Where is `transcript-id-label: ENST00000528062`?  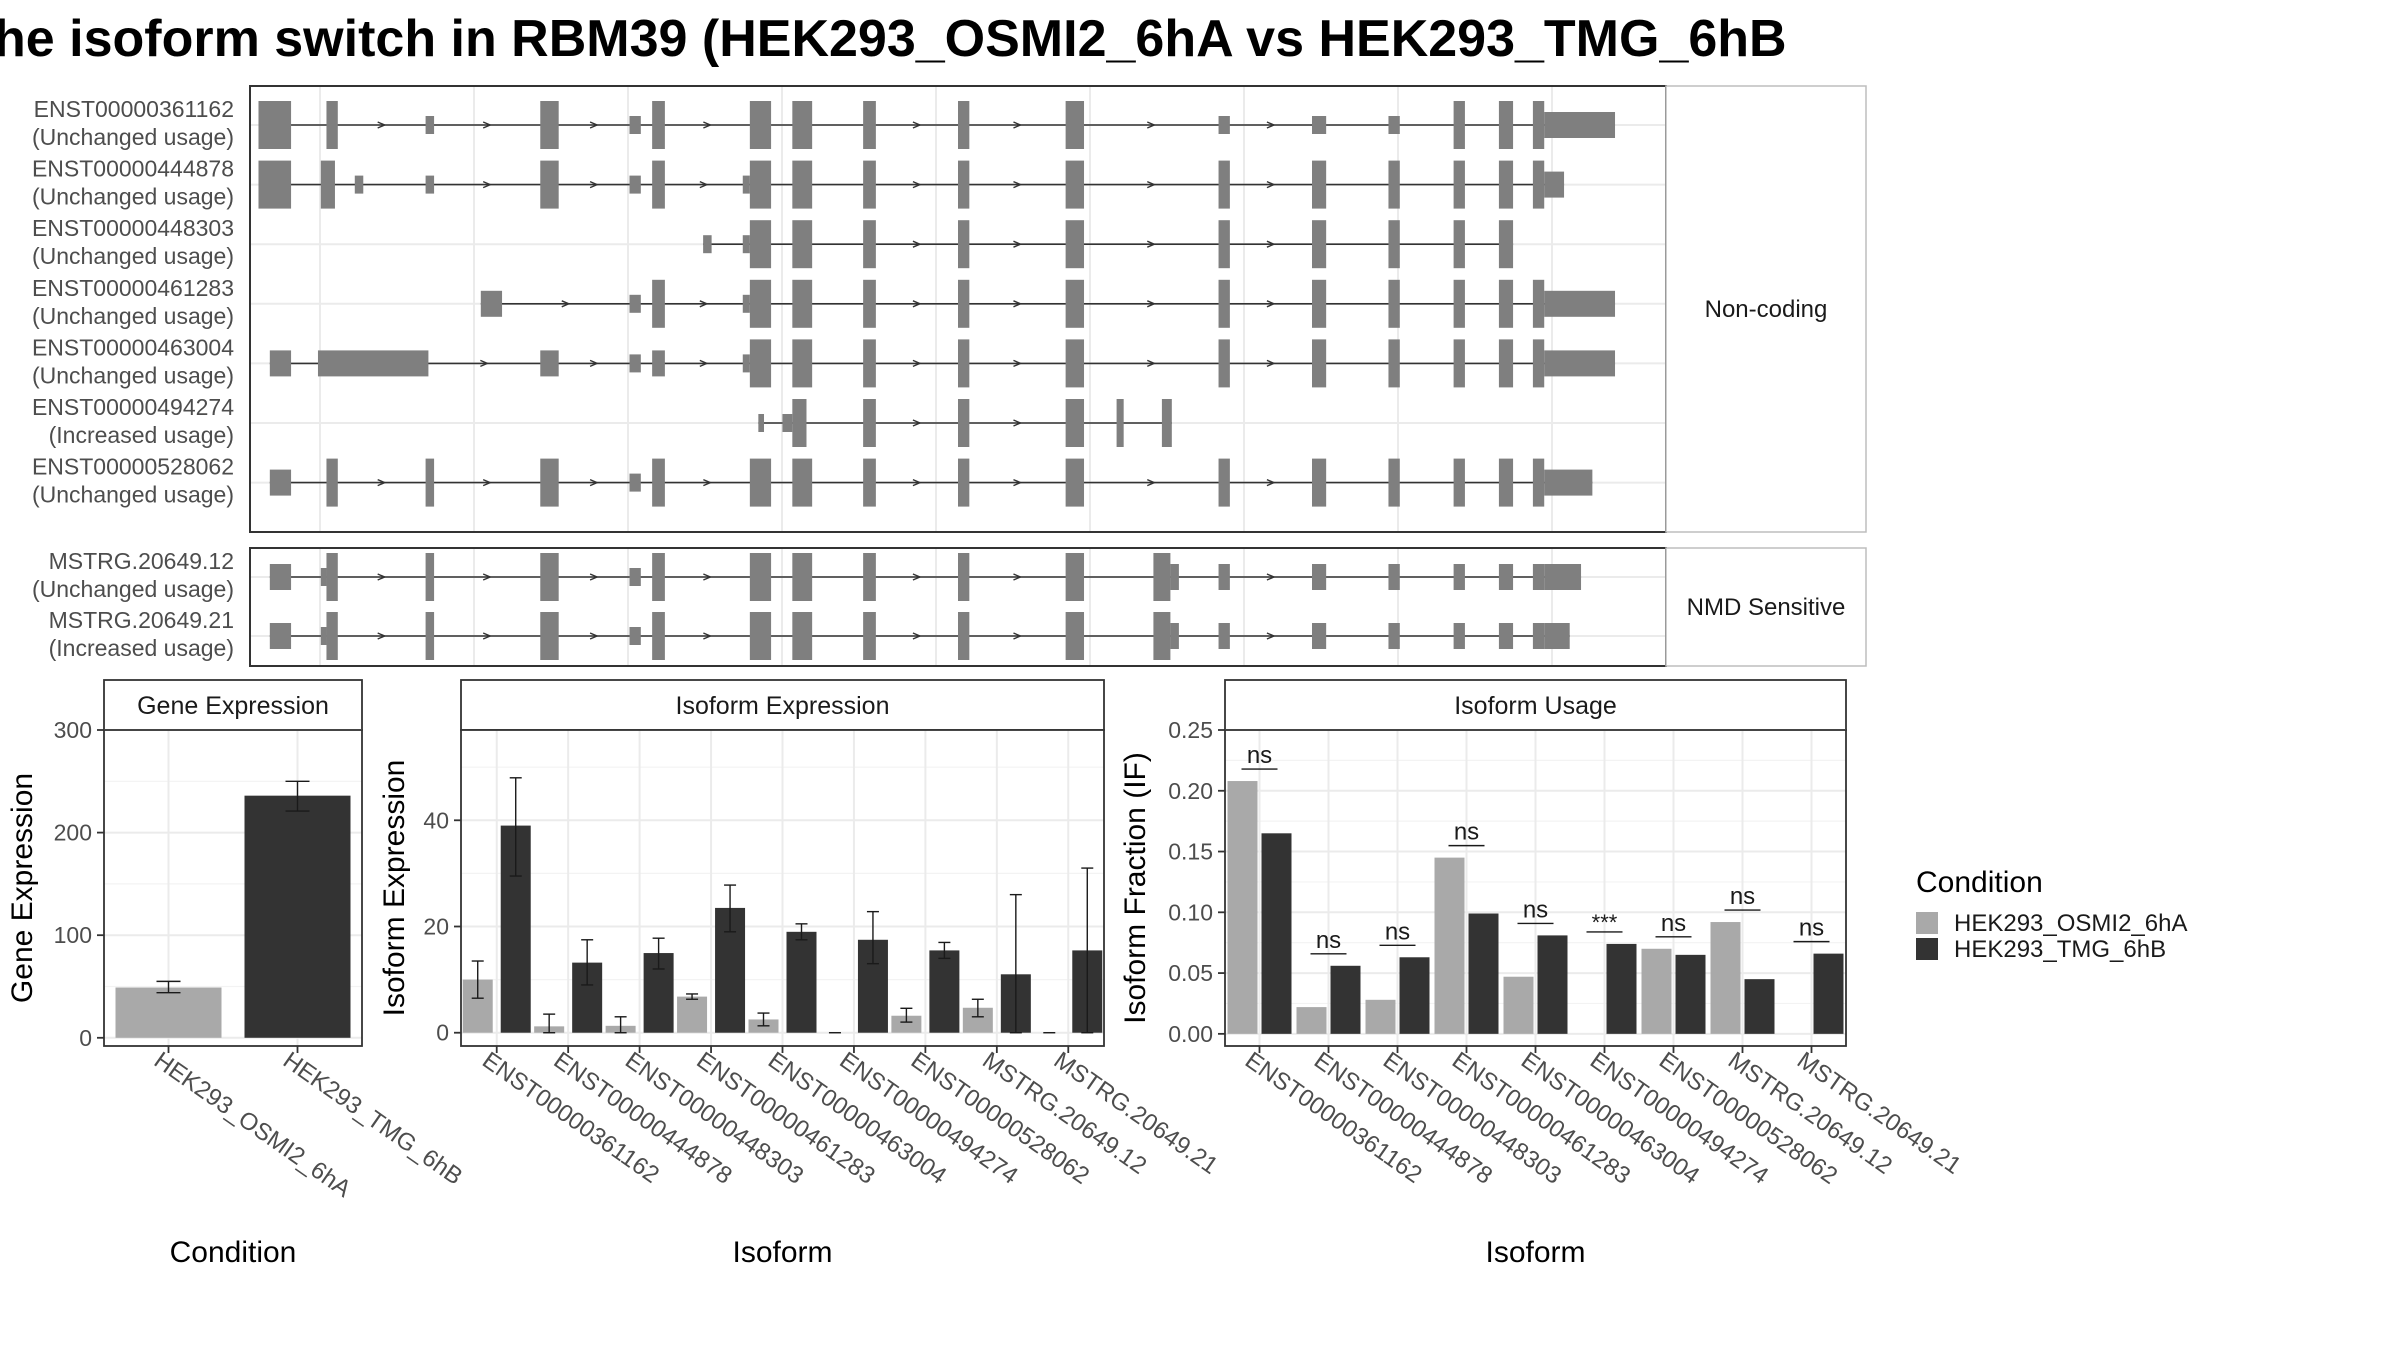
transcript-id-label: ENST00000528062 is located at coordinates (133, 467).